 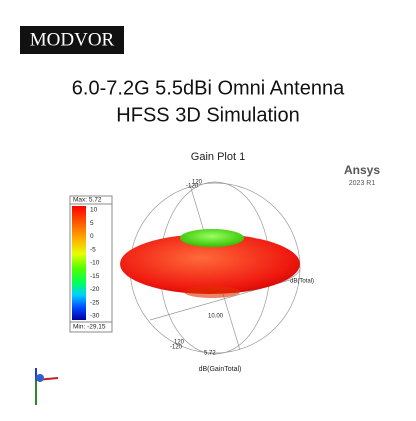 I want to click on color-scale, so click(x=79, y=263).